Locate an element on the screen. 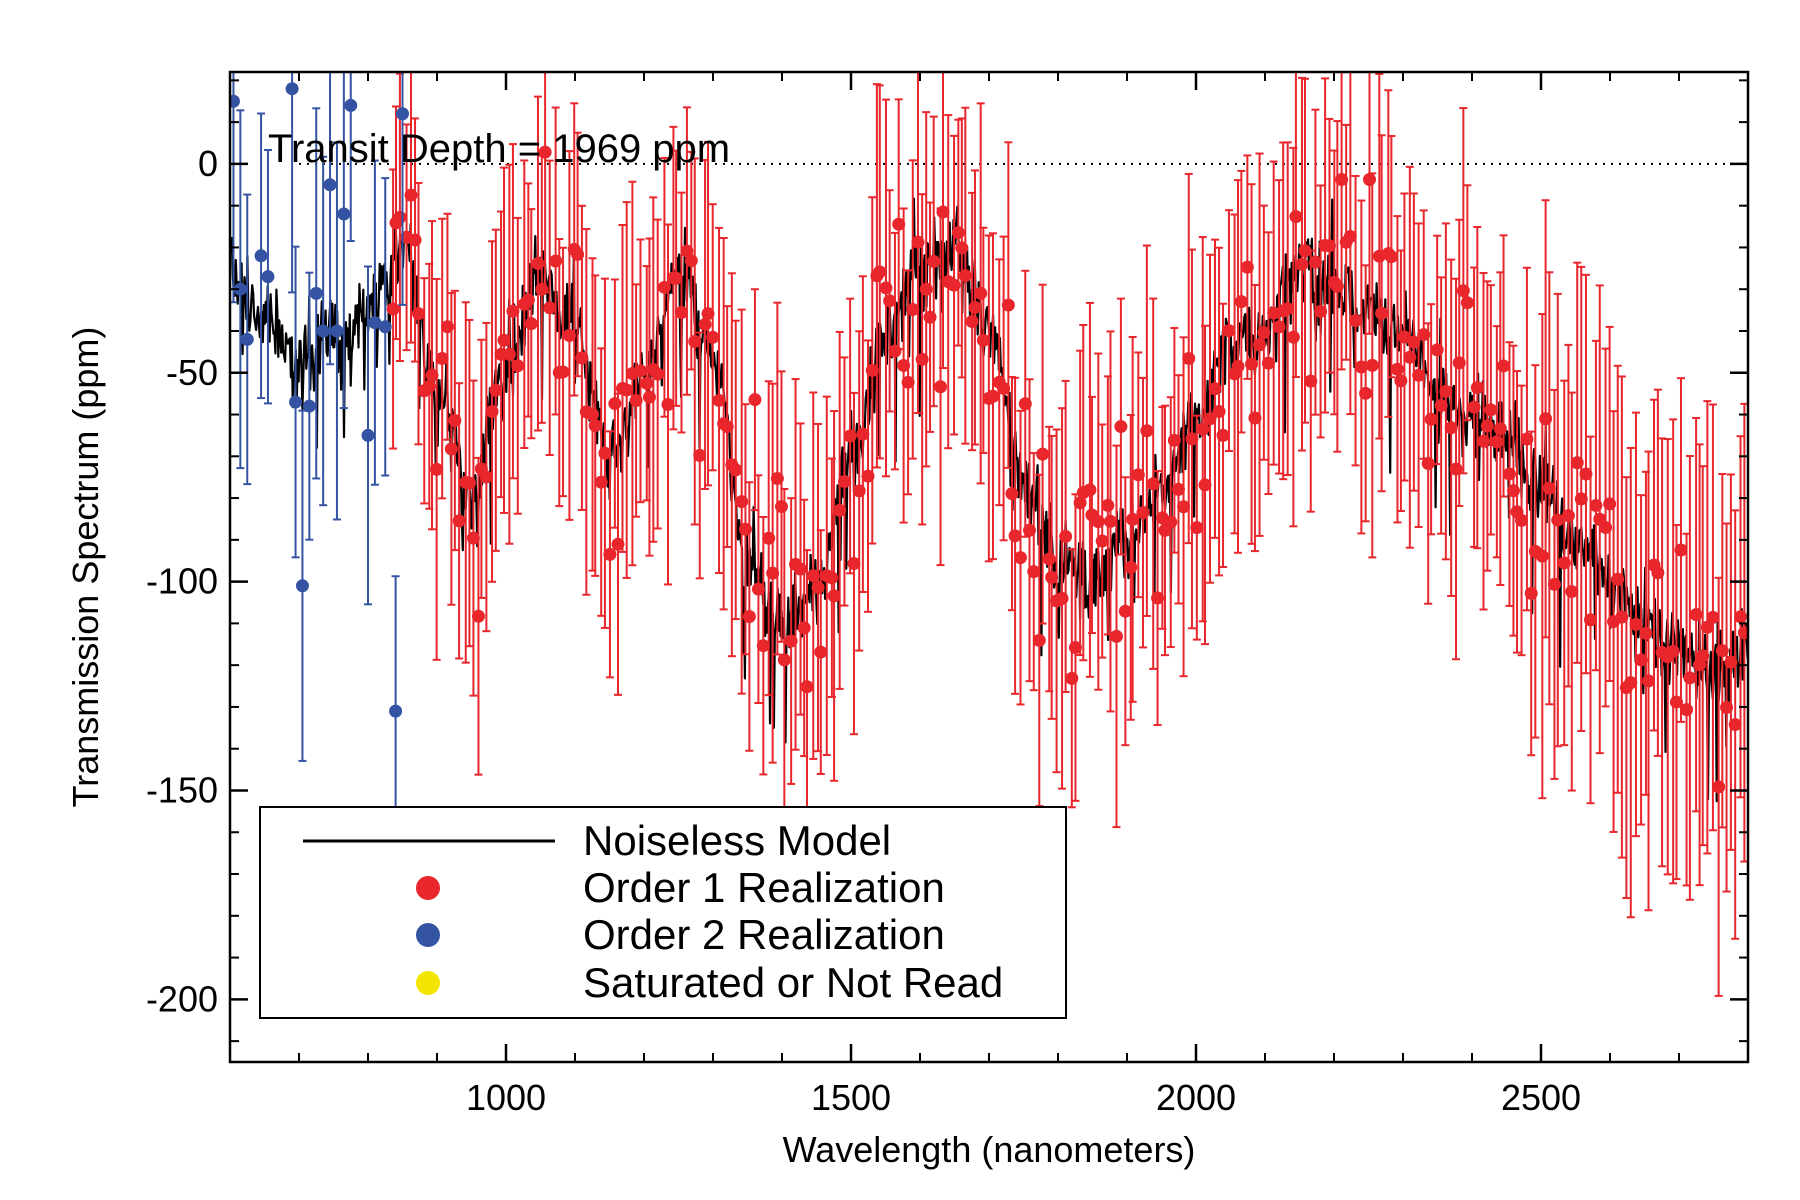 This screenshot has width=1800, height=1200. y-tick-label: 0 is located at coordinates (208, 163).